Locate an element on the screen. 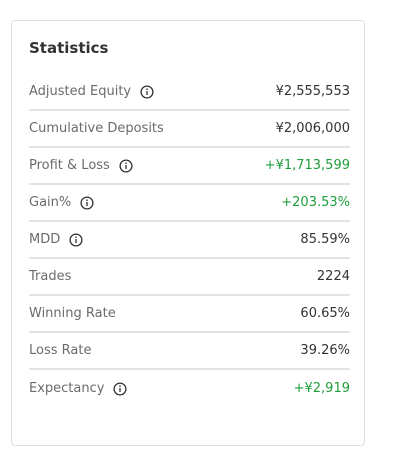 The width and height of the screenshot is (405, 462). stat-label-group: MDD is located at coordinates (56, 239).